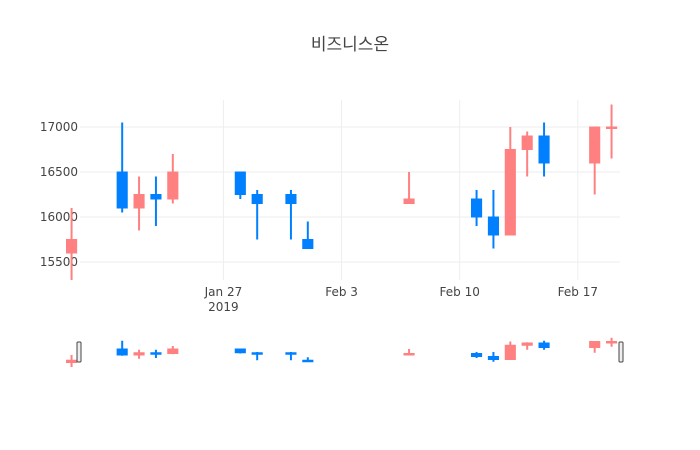  What do you see at coordinates (223, 292) in the screenshot?
I see `x-tick-label: Jan 27` at bounding box center [223, 292].